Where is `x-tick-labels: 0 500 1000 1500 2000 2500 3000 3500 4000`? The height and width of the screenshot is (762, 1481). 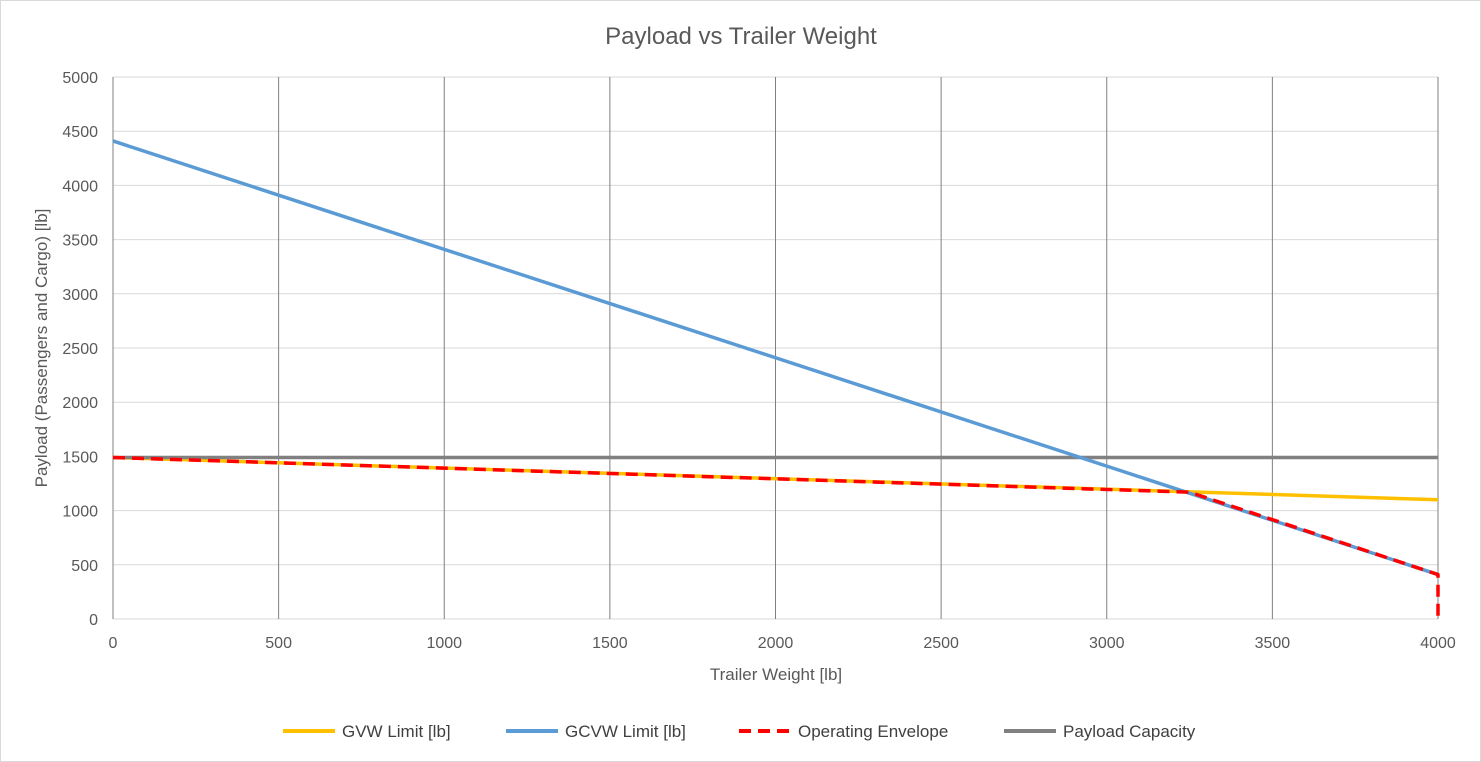
x-tick-labels: 0 500 1000 1500 2000 2500 3000 3500 4000 is located at coordinates (782, 643).